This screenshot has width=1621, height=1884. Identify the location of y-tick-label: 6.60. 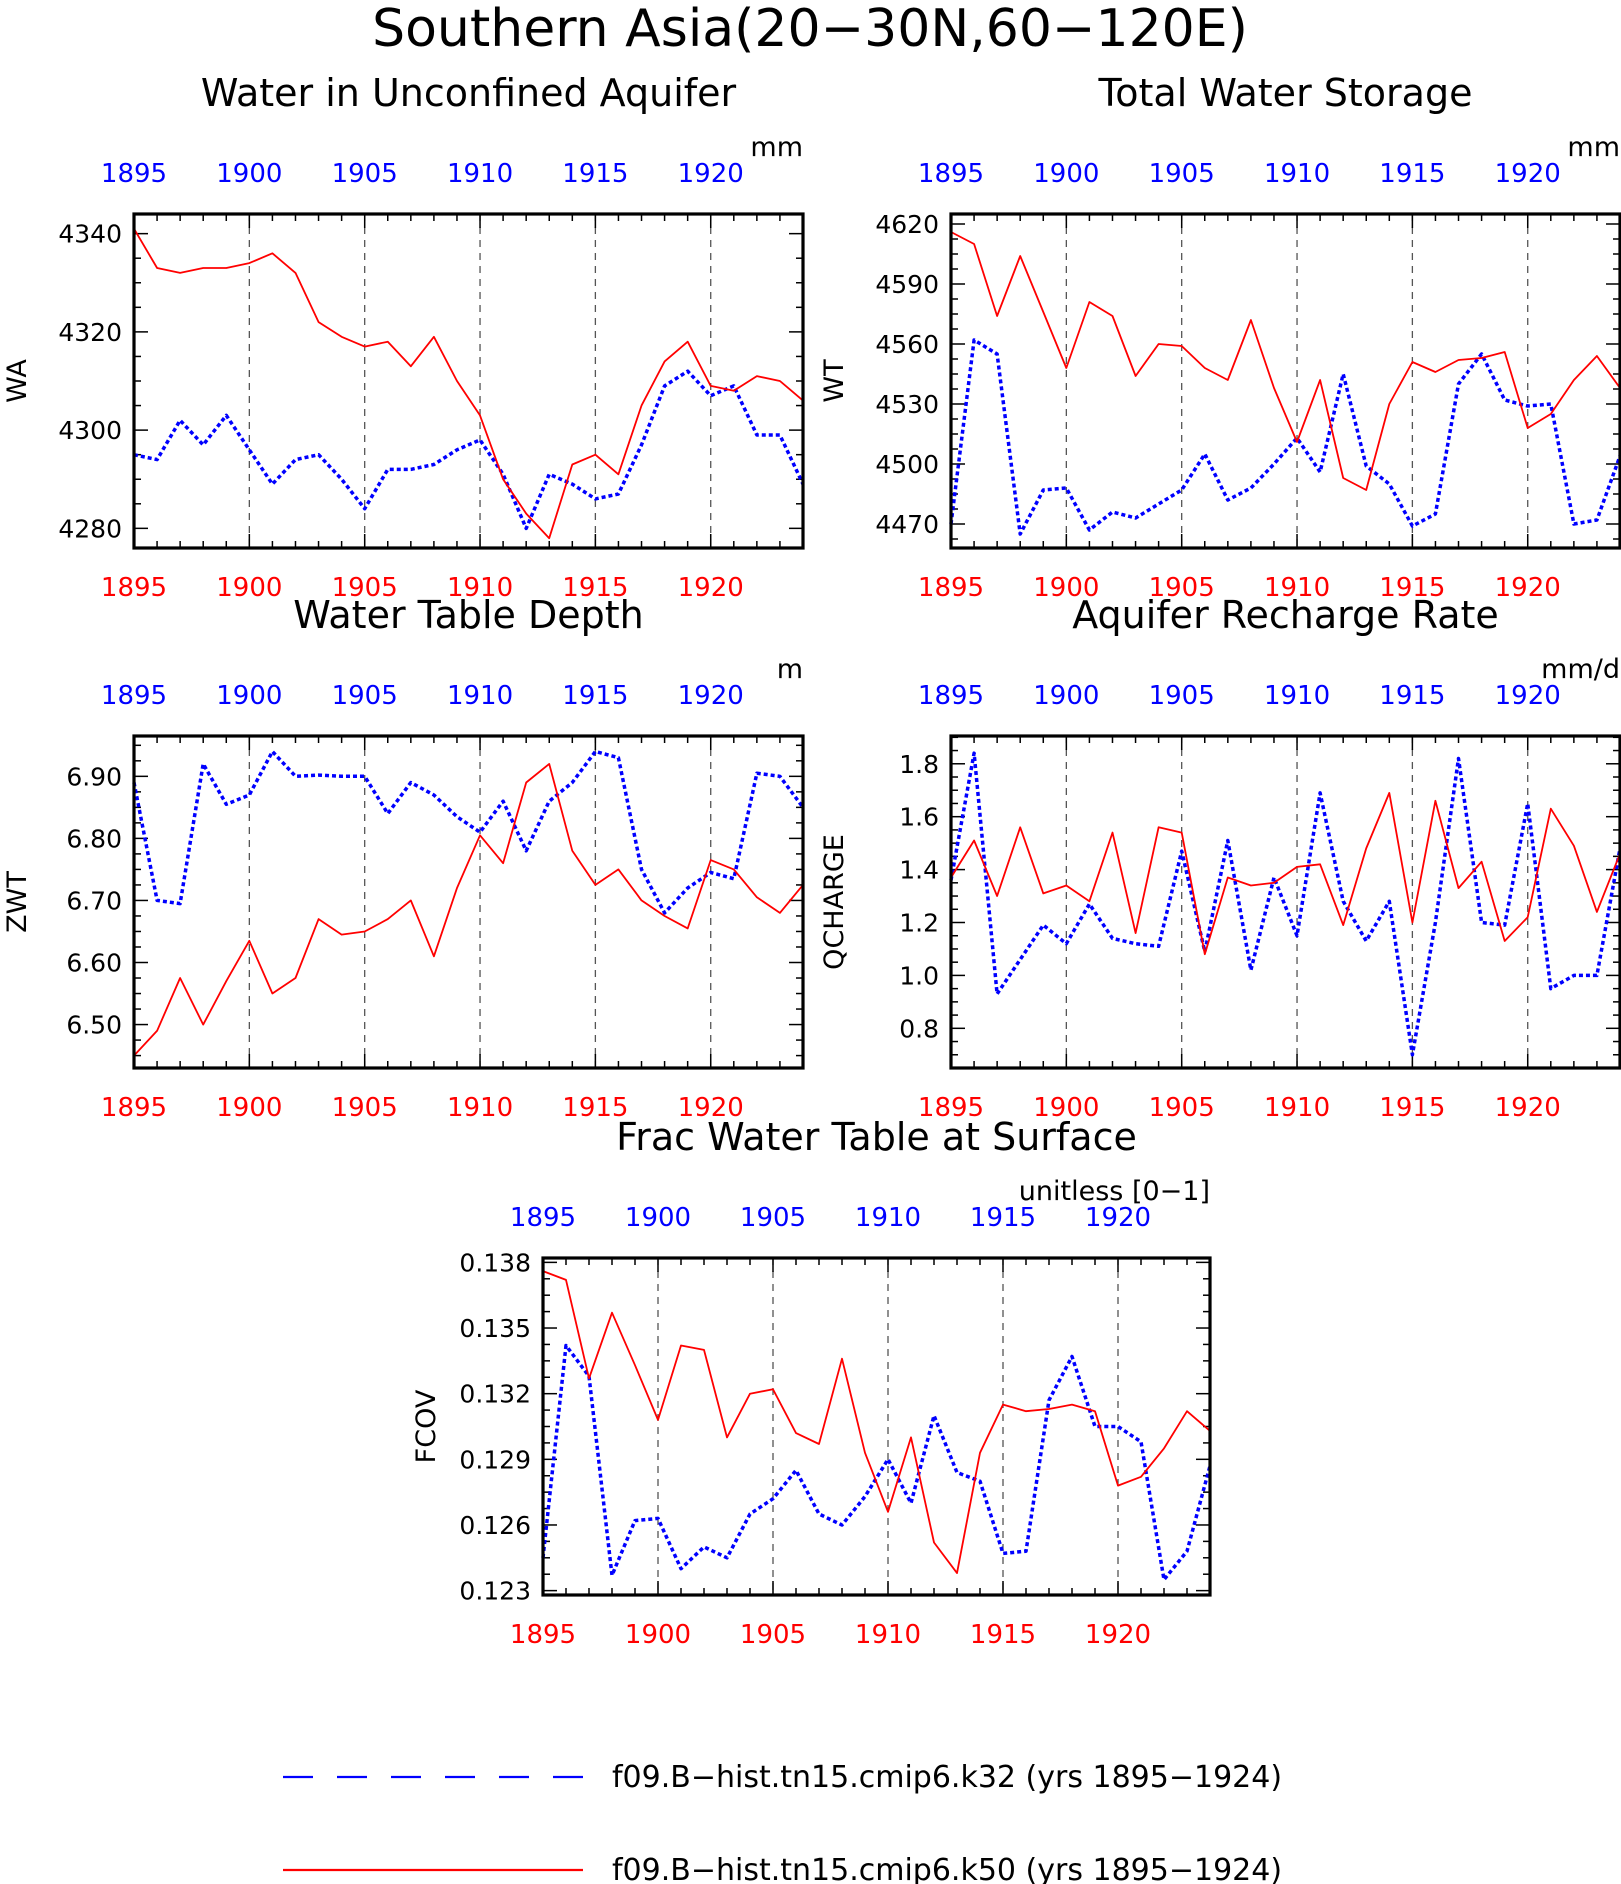
(94, 963).